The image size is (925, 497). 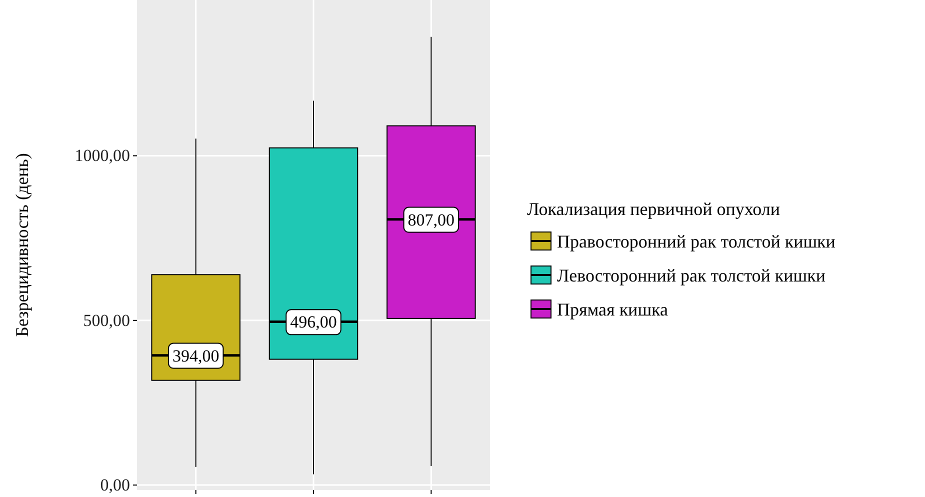 I want to click on legend-label: Прямая кишка, so click(x=612, y=309).